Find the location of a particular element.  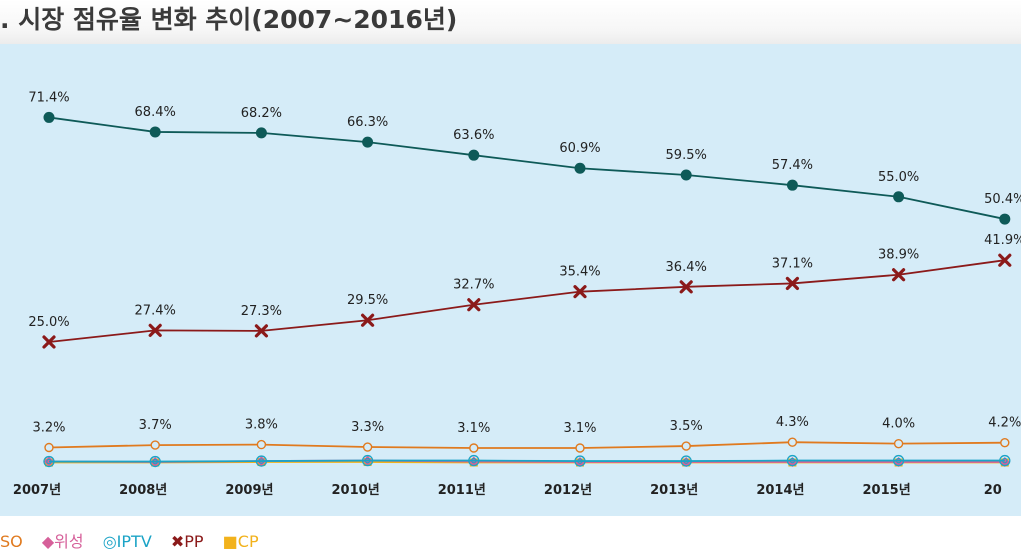

legend-item-so: SO is located at coordinates (11, 541).